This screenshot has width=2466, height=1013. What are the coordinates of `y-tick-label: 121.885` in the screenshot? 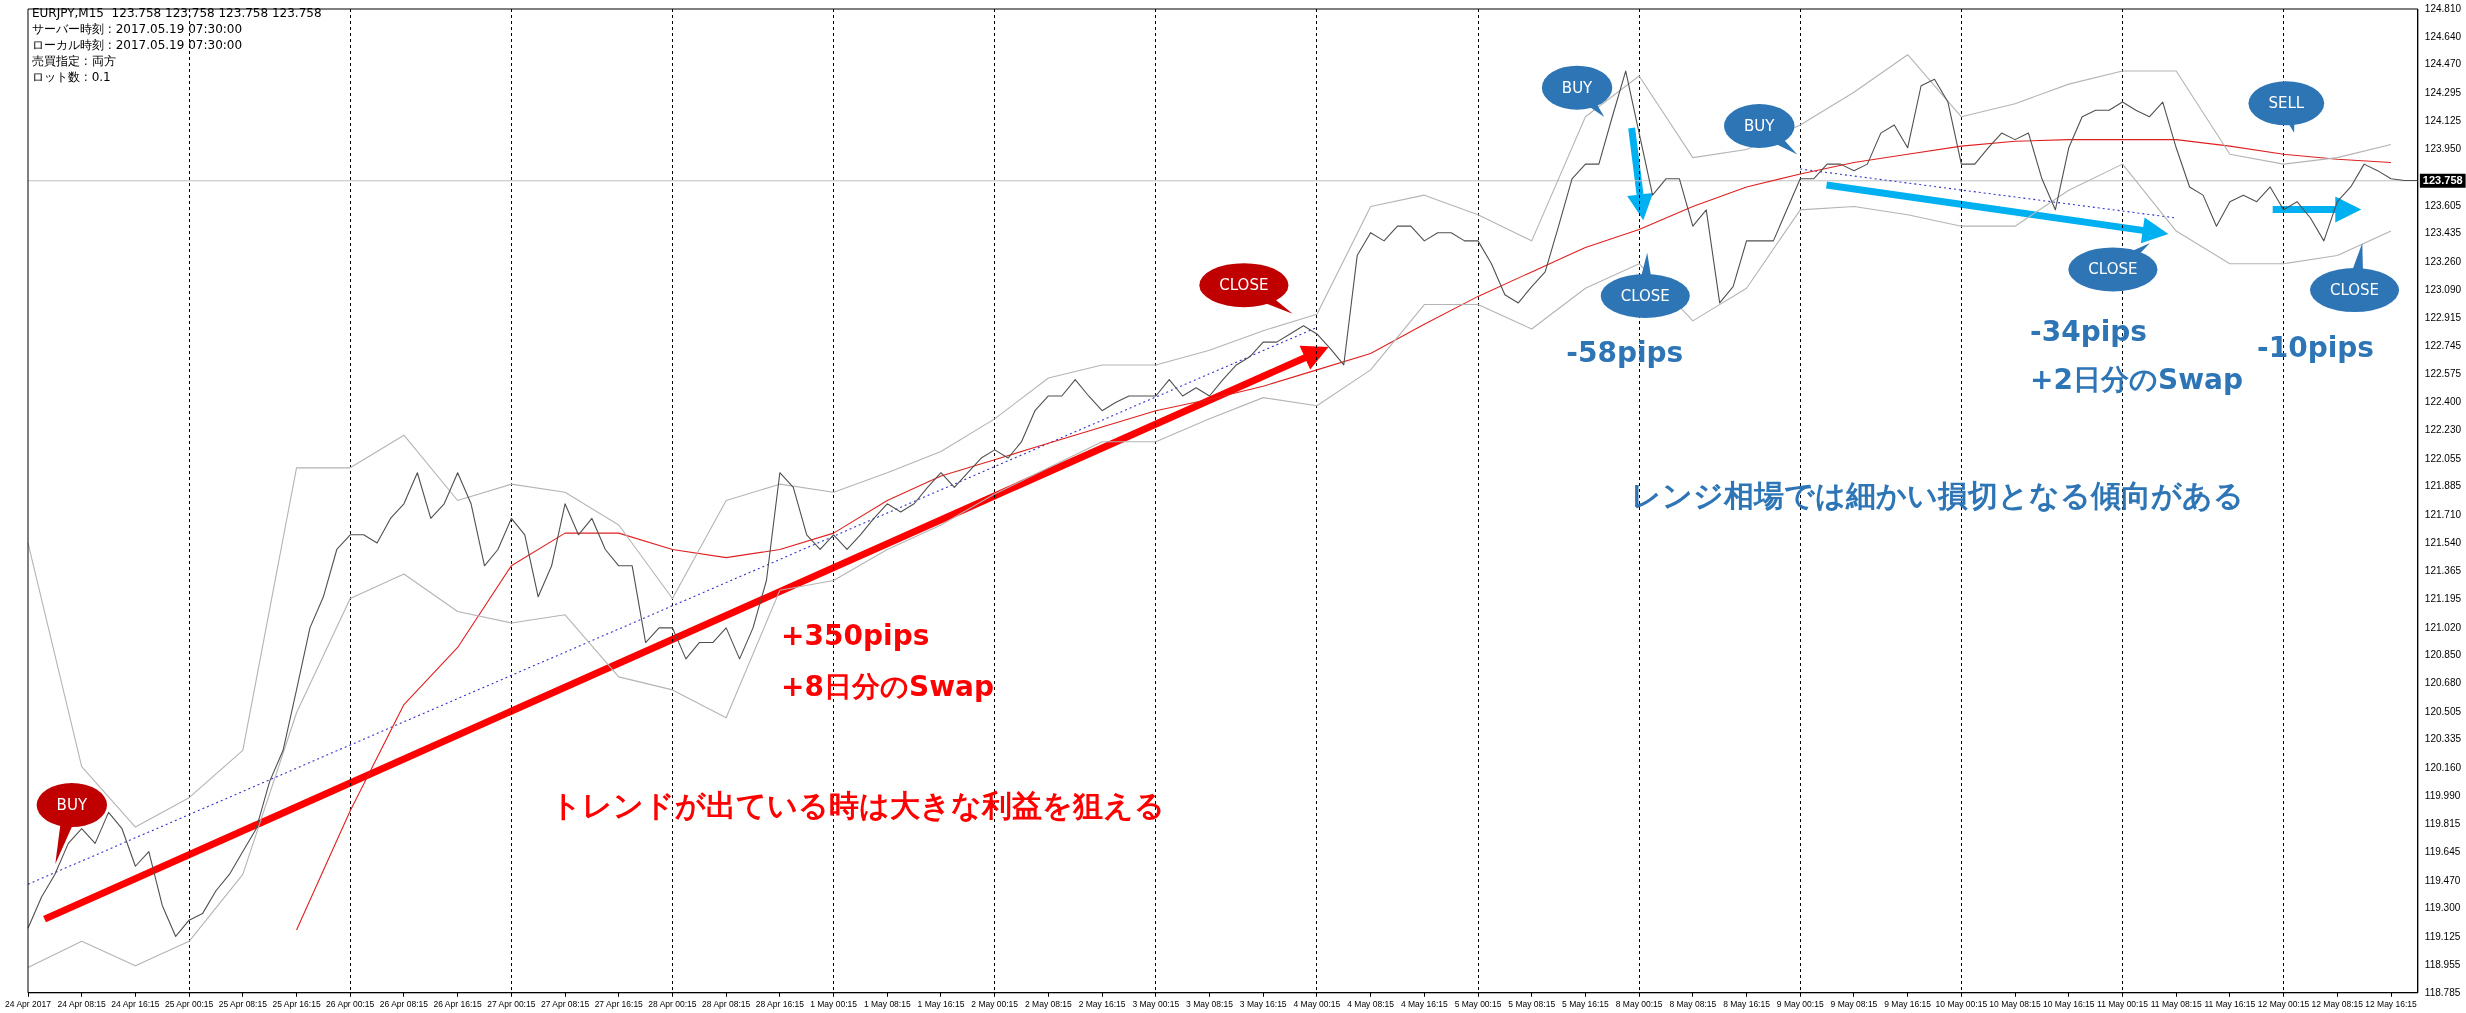 It's located at (2443, 486).